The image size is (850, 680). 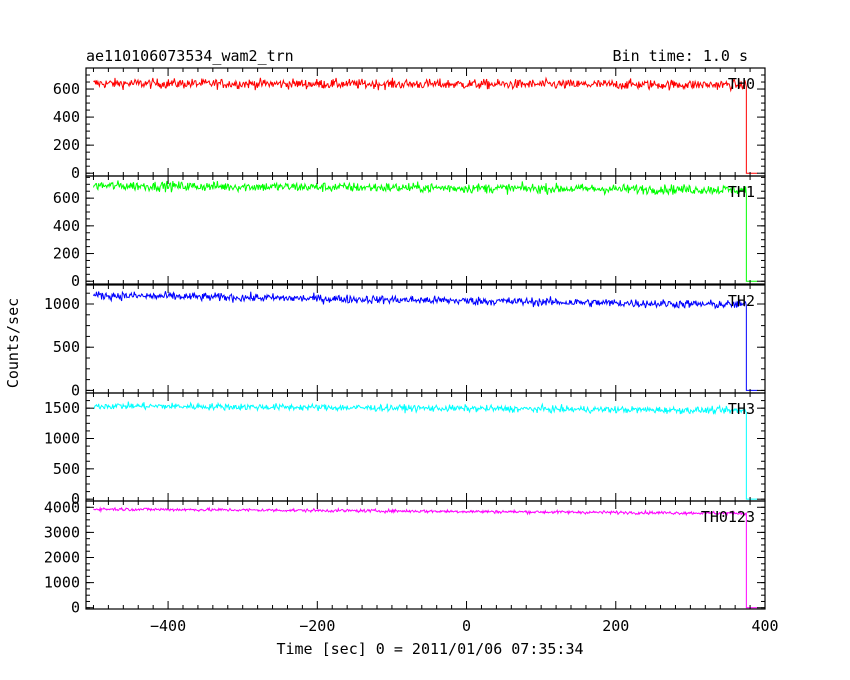 I want to click on bin-time-label: Bin time: 1.0 s, so click(x=680, y=56).